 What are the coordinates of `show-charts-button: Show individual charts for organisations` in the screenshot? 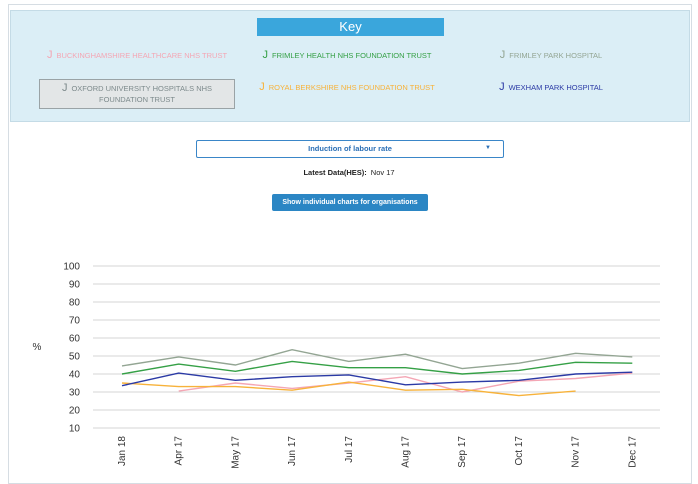 It's located at (350, 202).